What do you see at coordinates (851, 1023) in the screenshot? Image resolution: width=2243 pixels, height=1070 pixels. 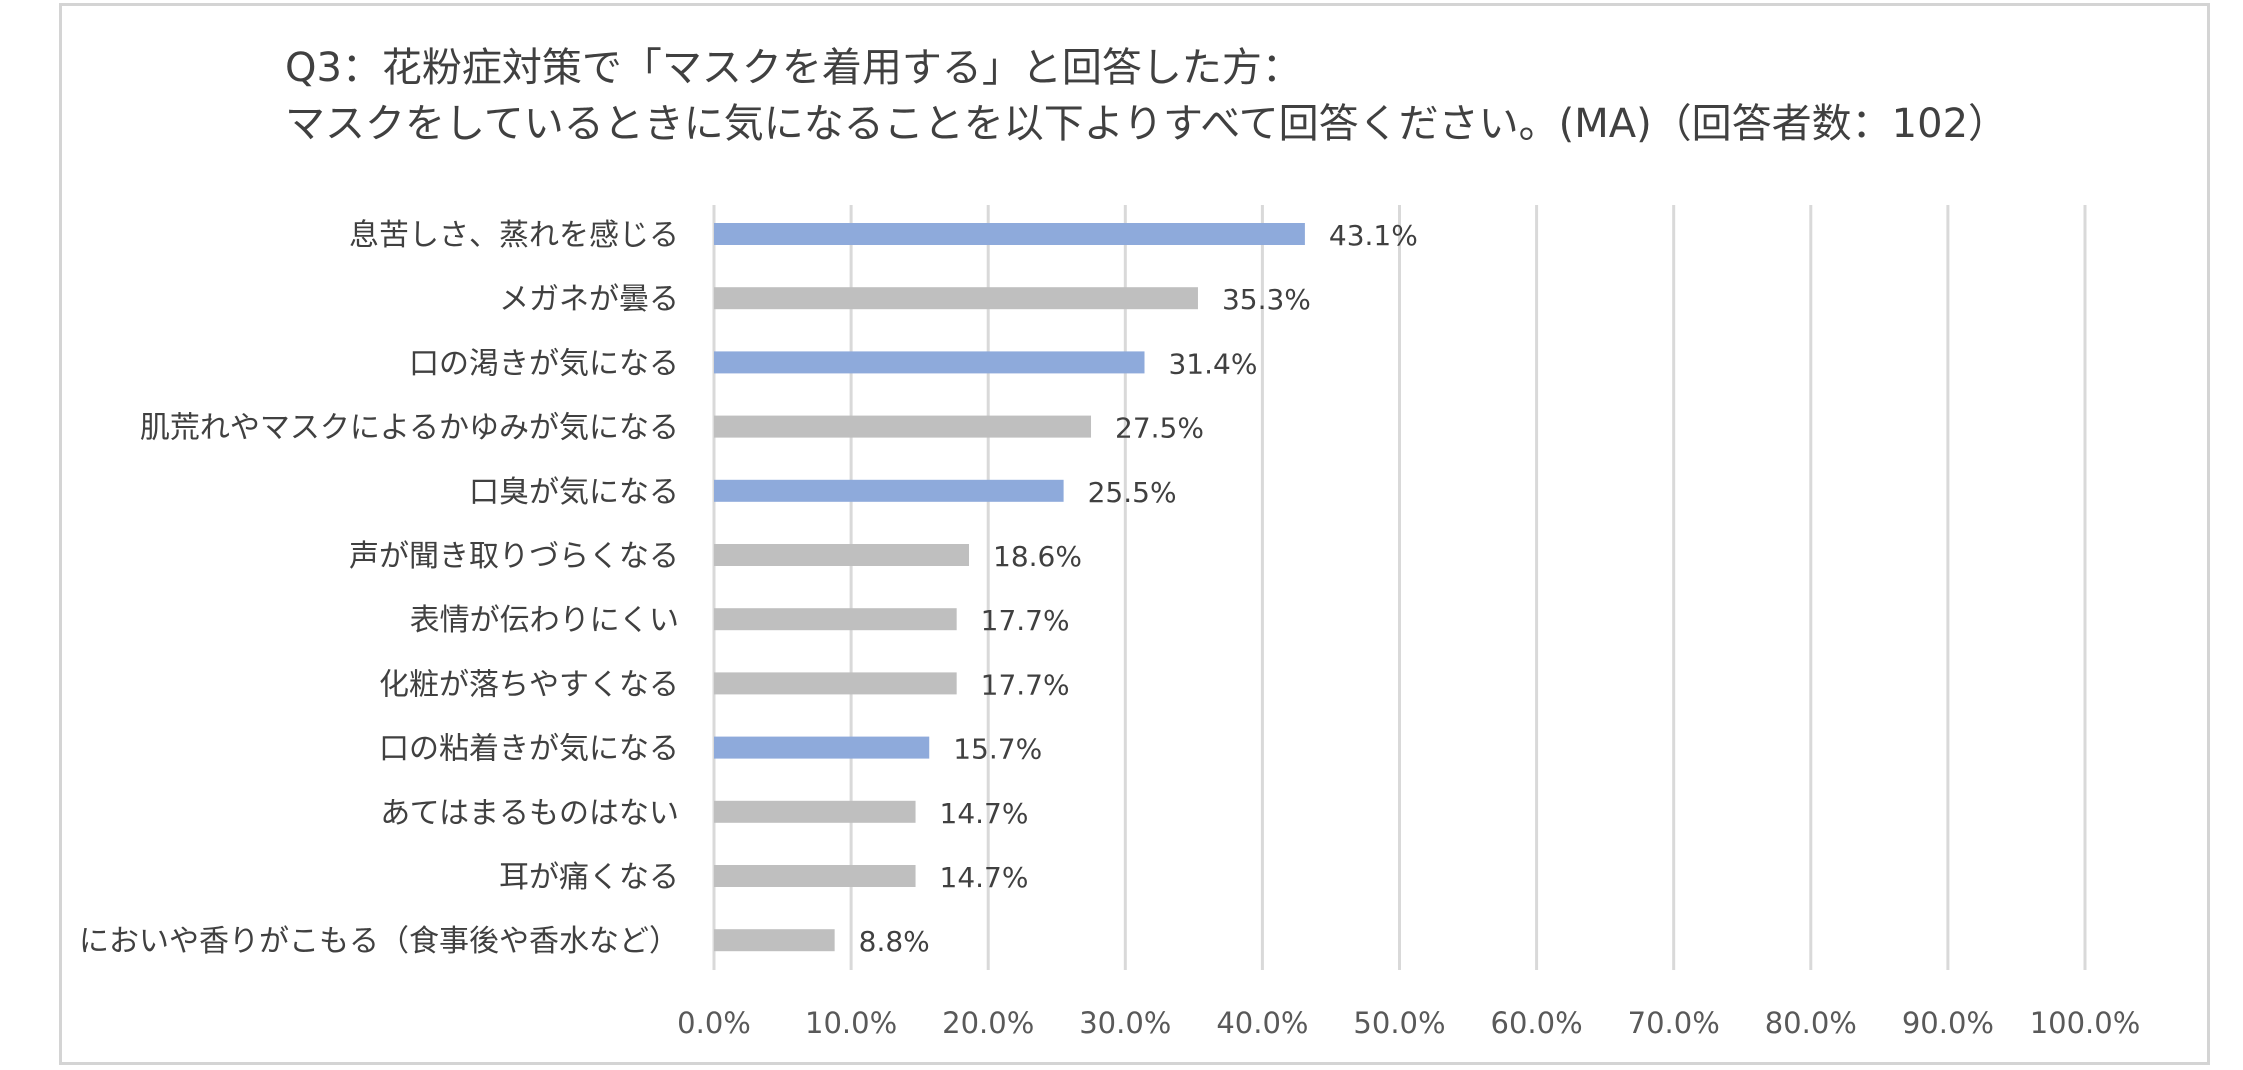 I see `x-tick-label: 10.0%` at bounding box center [851, 1023].